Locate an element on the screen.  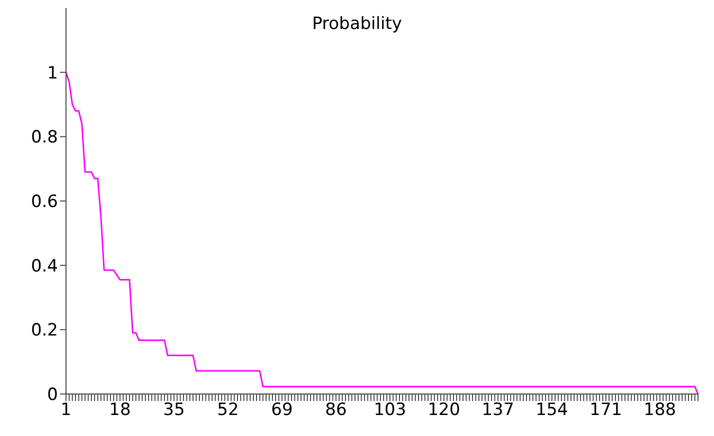
x-tick-label: 86 is located at coordinates (336, 410).